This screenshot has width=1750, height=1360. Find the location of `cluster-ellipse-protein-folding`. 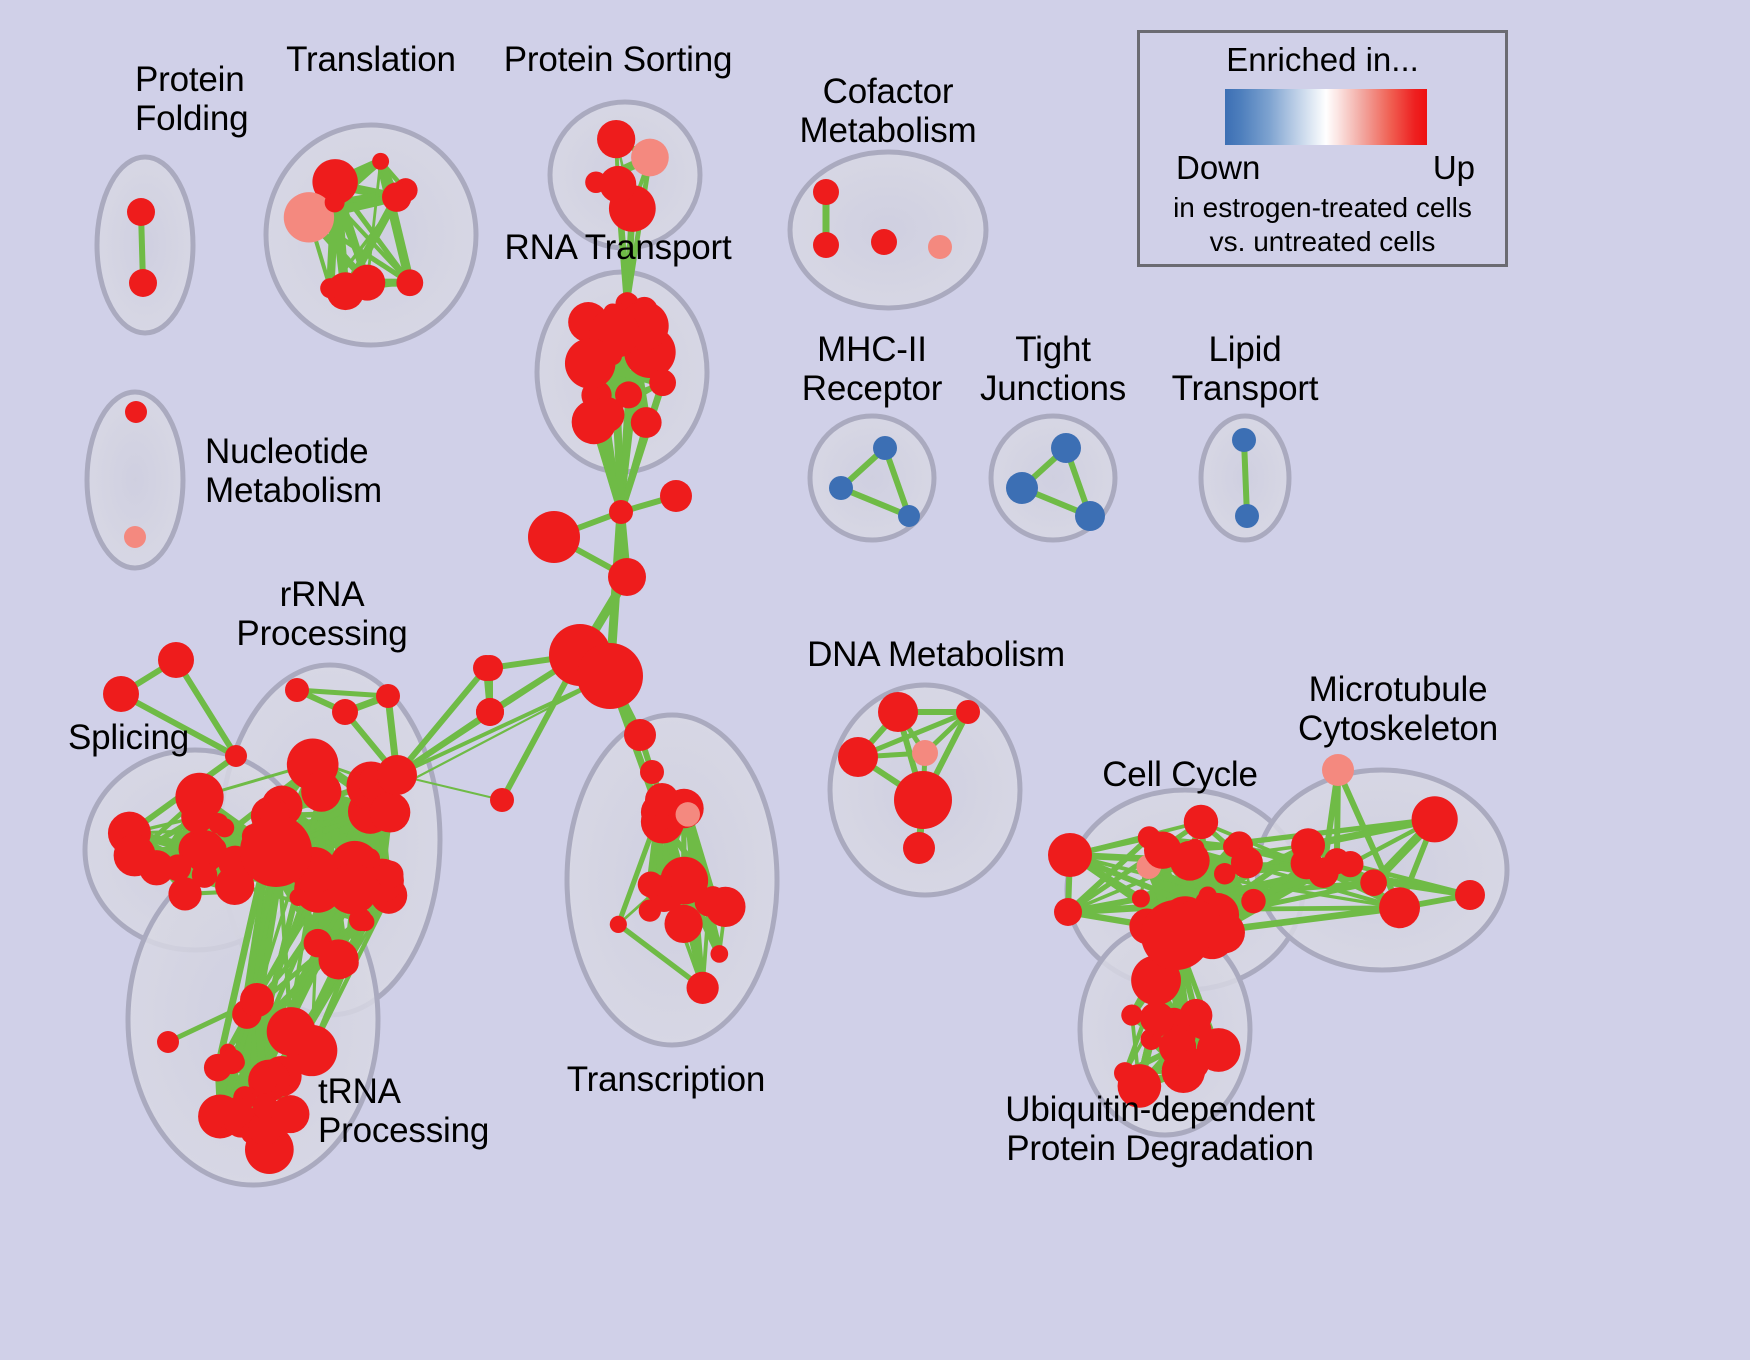

cluster-ellipse-protein-folding is located at coordinates (145, 245).